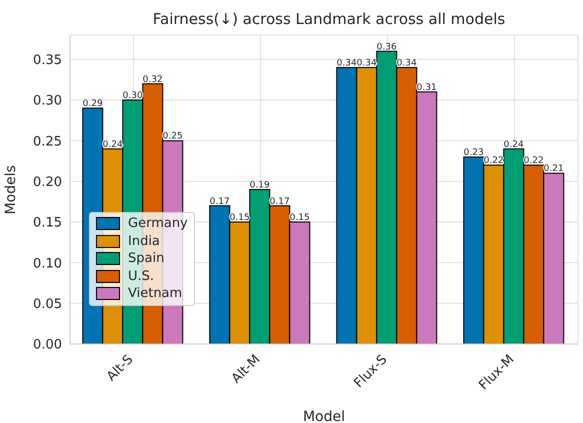 The image size is (583, 423). Describe the element at coordinates (386, 47) in the screenshot. I see `data-label: 0.36` at that location.